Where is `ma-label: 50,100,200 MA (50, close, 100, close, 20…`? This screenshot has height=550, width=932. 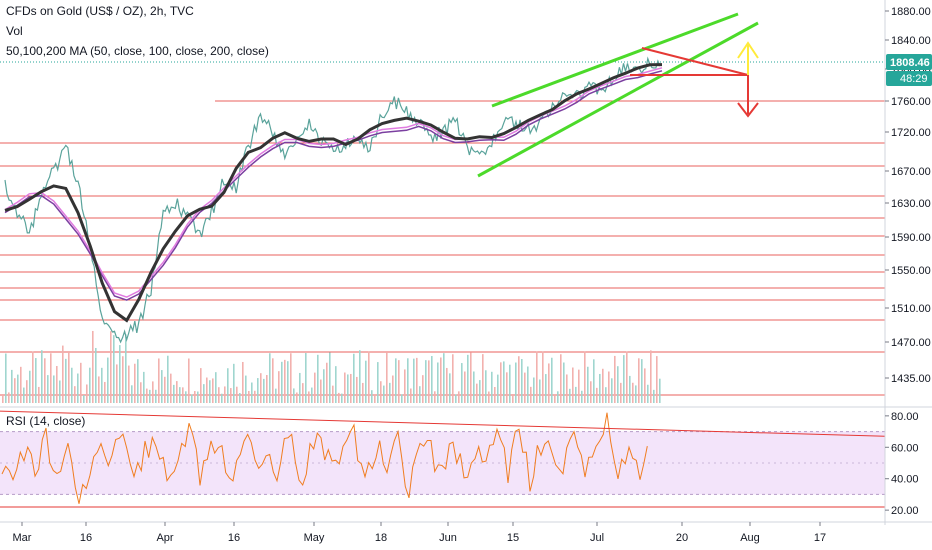
ma-label: 50,100,200 MA (50, close, 100, close, 20… is located at coordinates (137, 51).